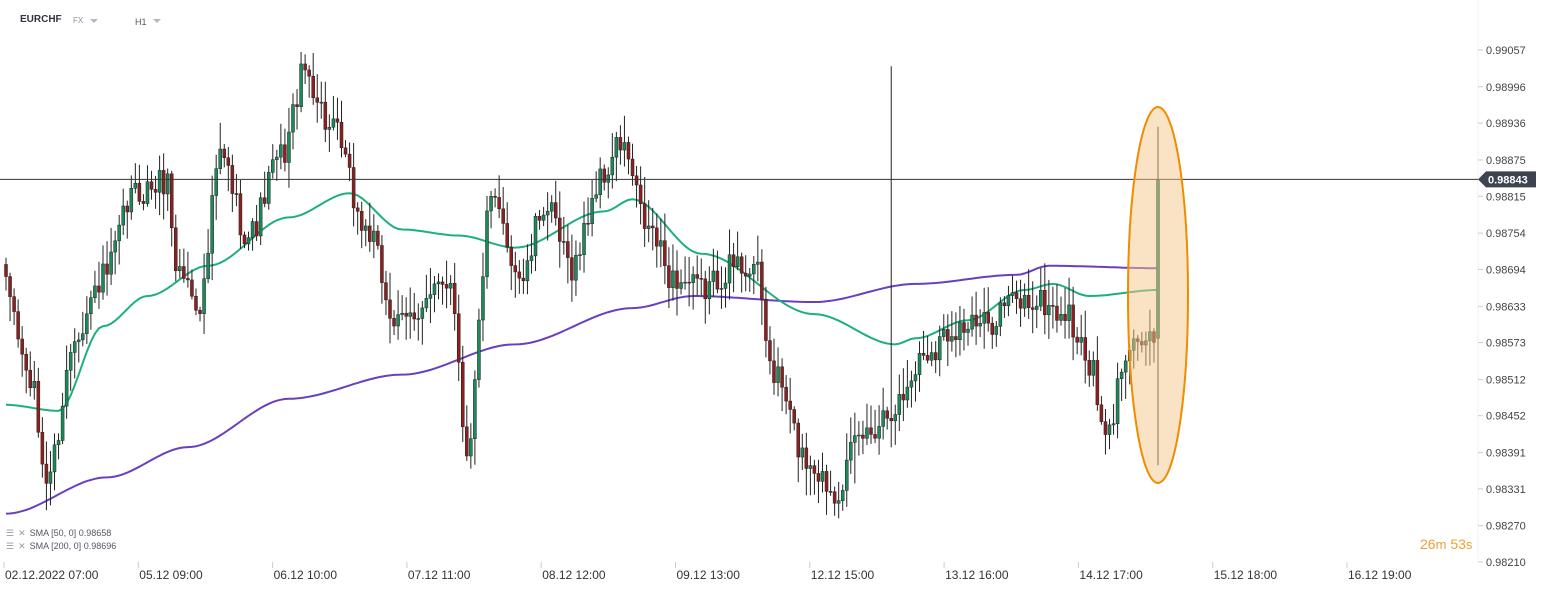 This screenshot has height=590, width=1546. What do you see at coordinates (1158, 295) in the screenshot?
I see `highlight-ellipse` at bounding box center [1158, 295].